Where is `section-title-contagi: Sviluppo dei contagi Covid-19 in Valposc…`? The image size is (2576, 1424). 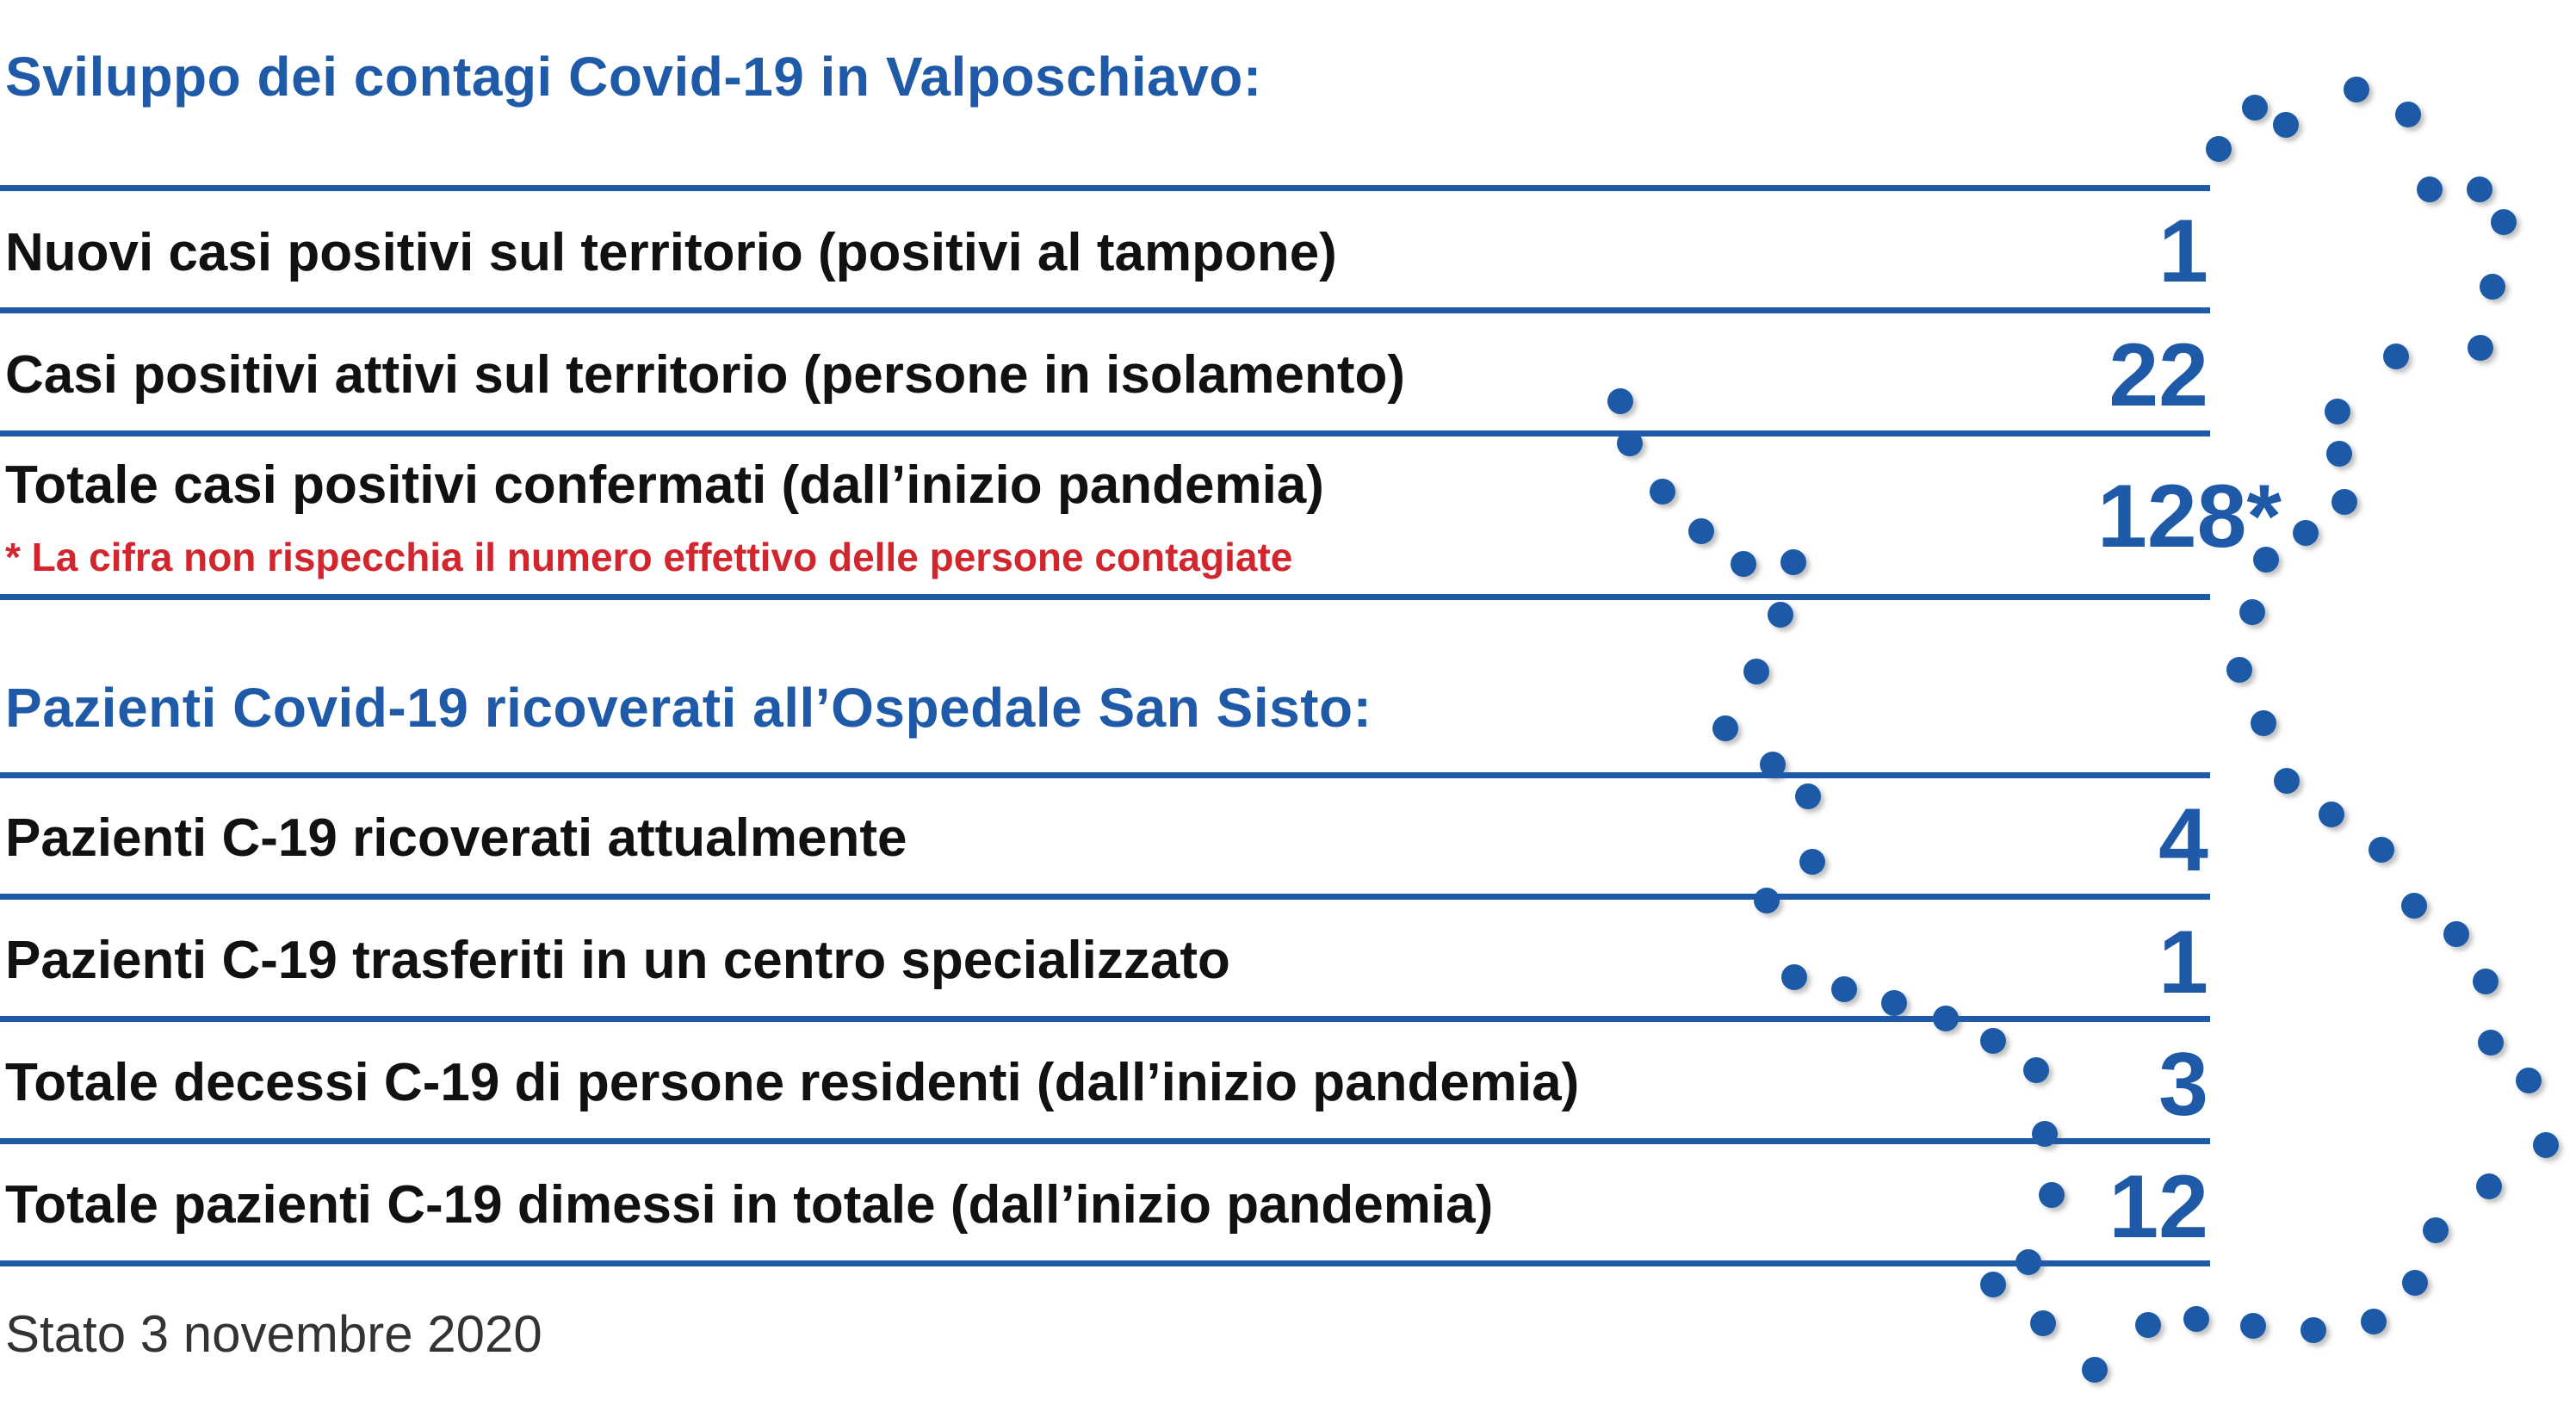
section-title-contagi: Sviluppo dei contagi Covid-19 in Valposc… is located at coordinates (633, 77).